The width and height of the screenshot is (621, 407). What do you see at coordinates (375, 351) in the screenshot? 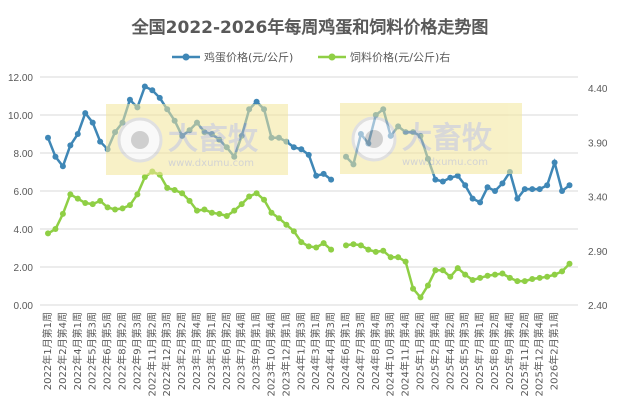
I see `x-tick-label: 2024年8月第4周` at bounding box center [375, 351].